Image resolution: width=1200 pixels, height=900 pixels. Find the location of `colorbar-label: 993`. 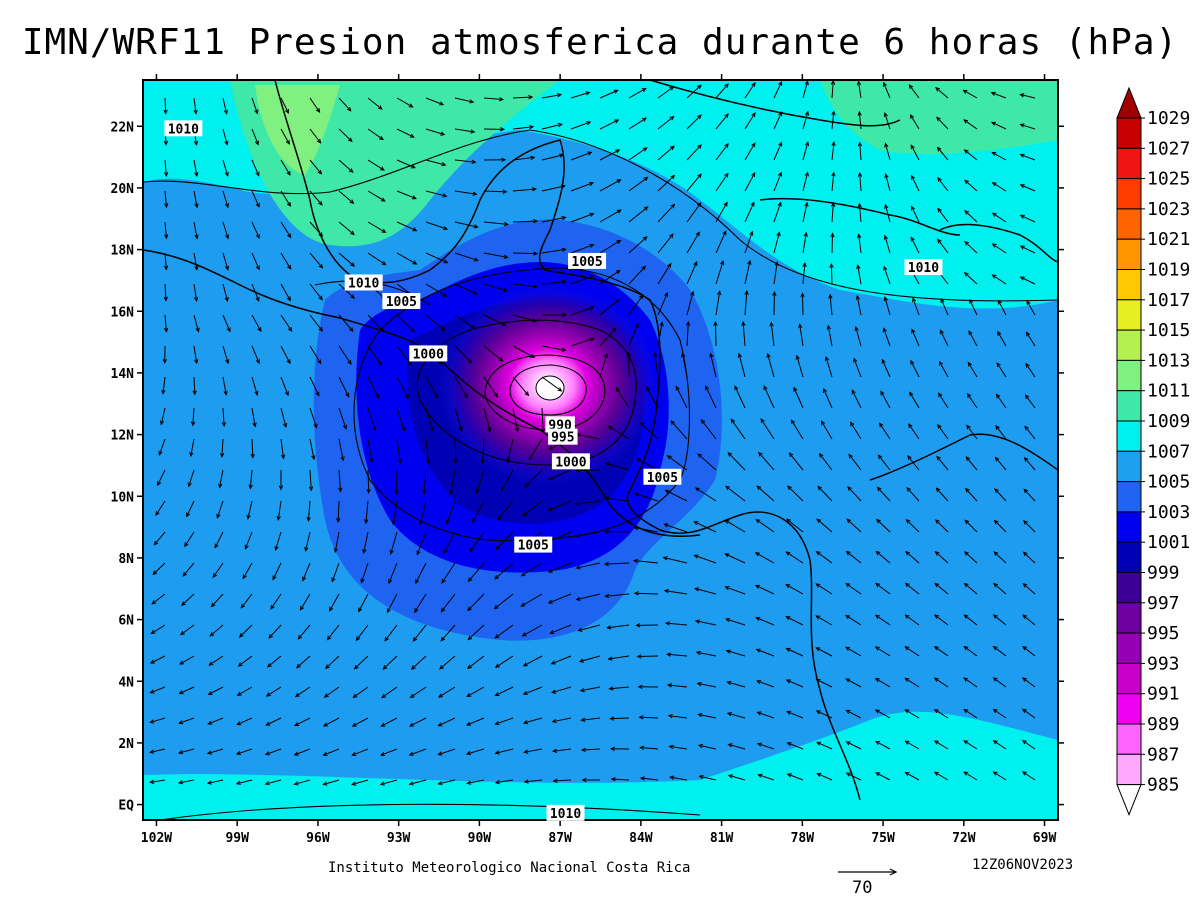

colorbar-label: 993 is located at coordinates (1163, 663).